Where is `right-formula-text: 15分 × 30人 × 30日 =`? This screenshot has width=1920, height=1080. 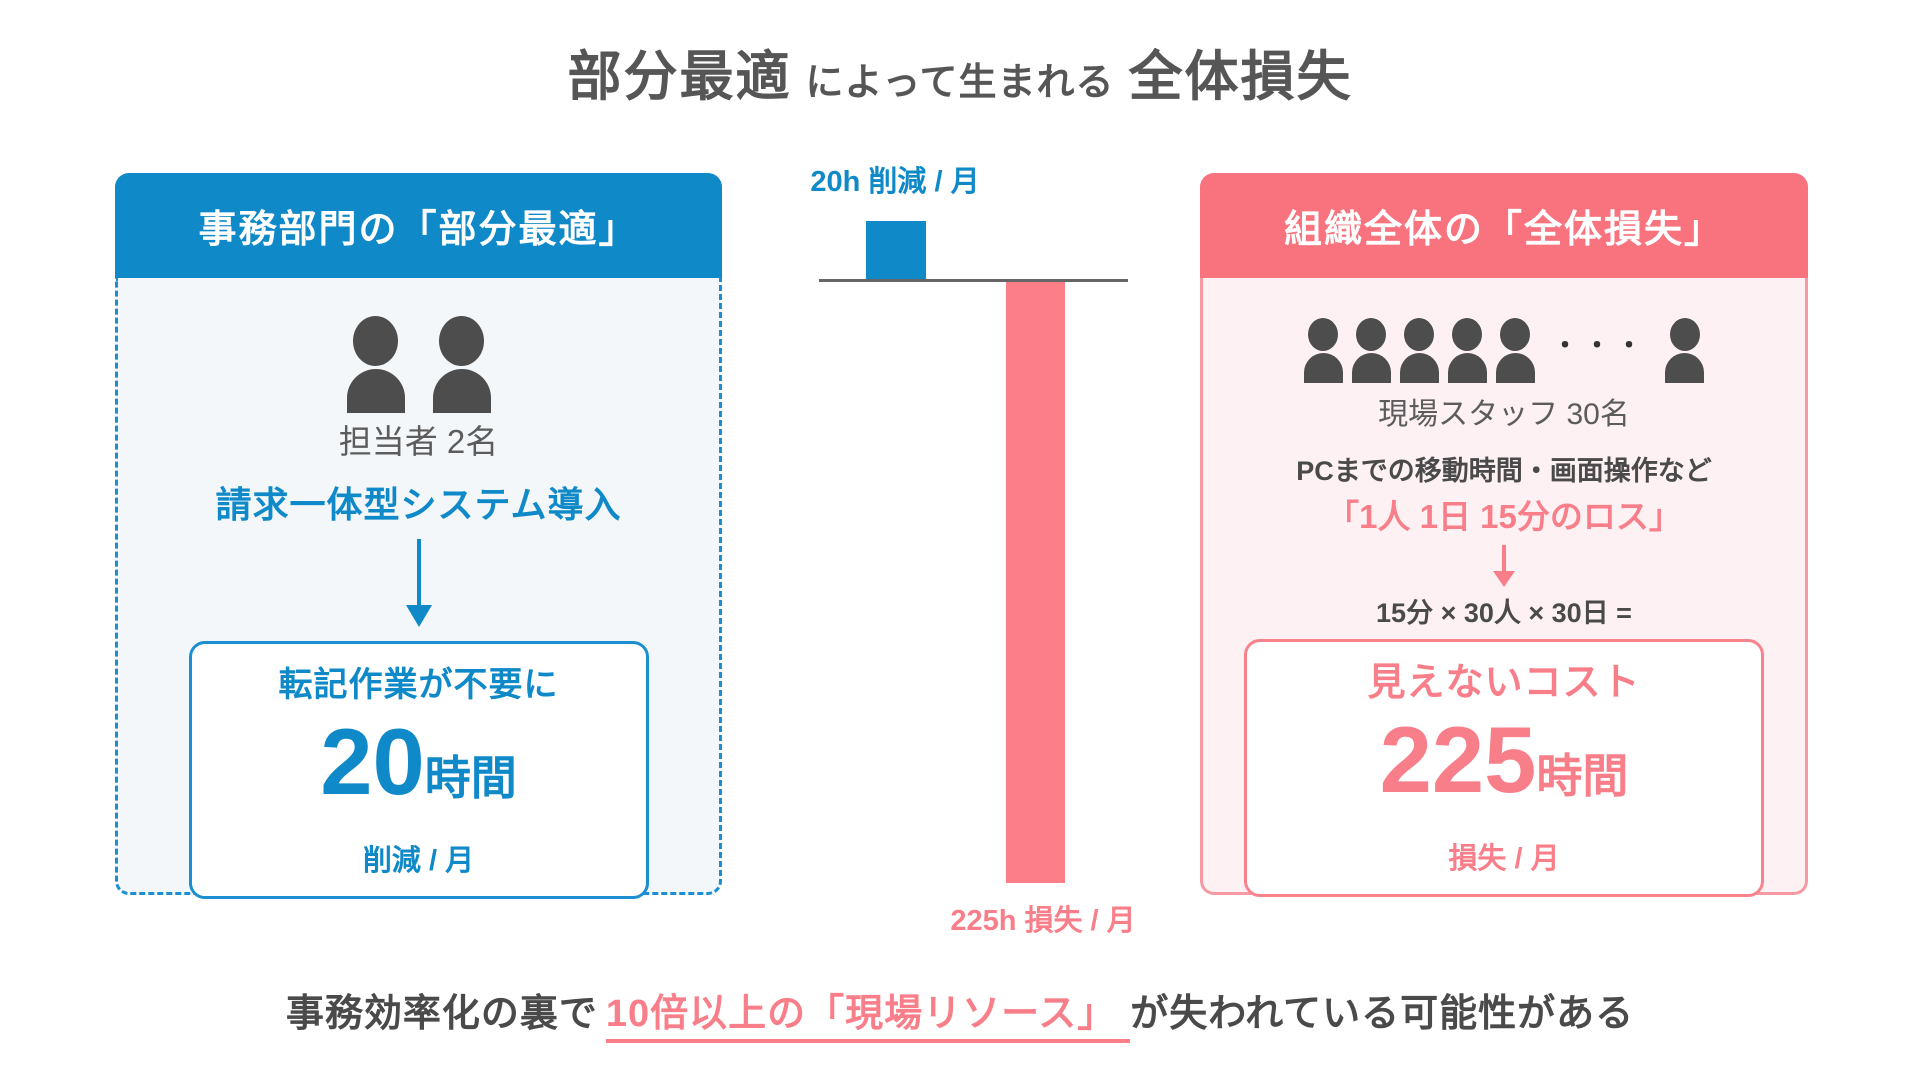 right-formula-text: 15分 × 30人 × 30日 = is located at coordinates (1504, 613).